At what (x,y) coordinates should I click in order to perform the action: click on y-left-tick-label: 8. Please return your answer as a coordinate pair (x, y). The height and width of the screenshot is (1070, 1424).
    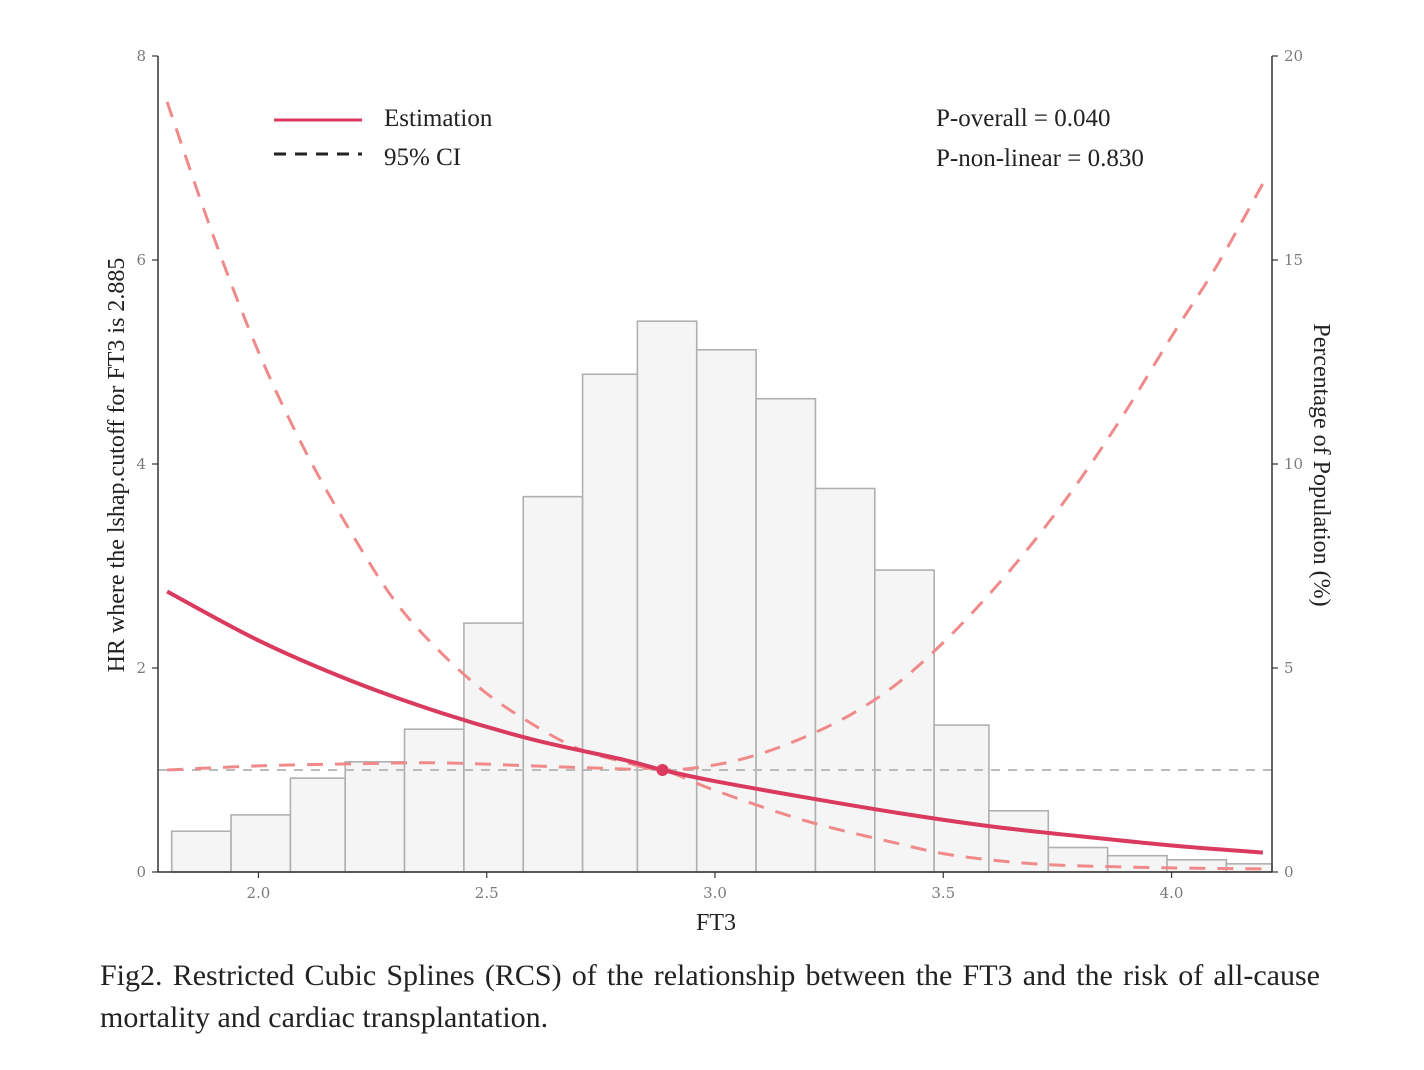
    Looking at the image, I should click on (141, 56).